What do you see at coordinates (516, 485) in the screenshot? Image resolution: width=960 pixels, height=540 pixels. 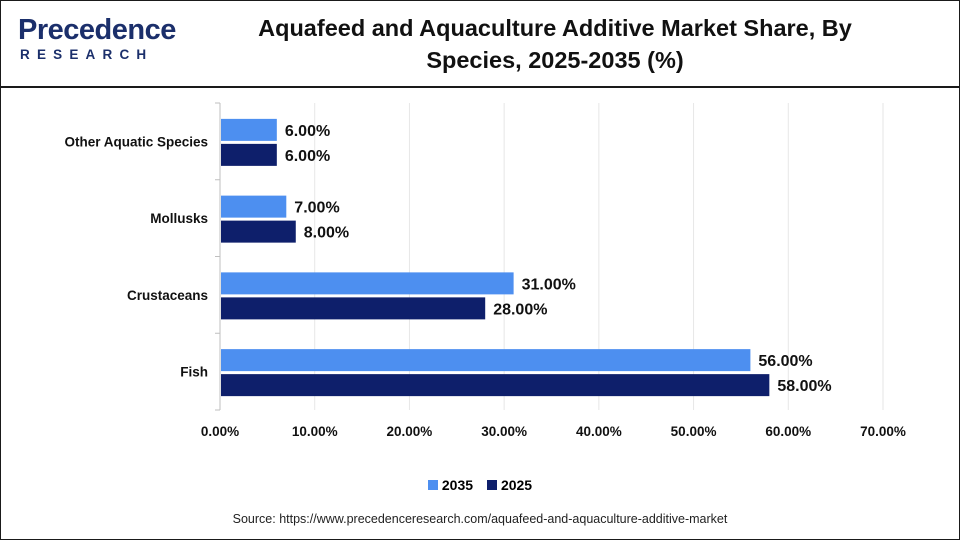 I see `legend-label-2025: 2025` at bounding box center [516, 485].